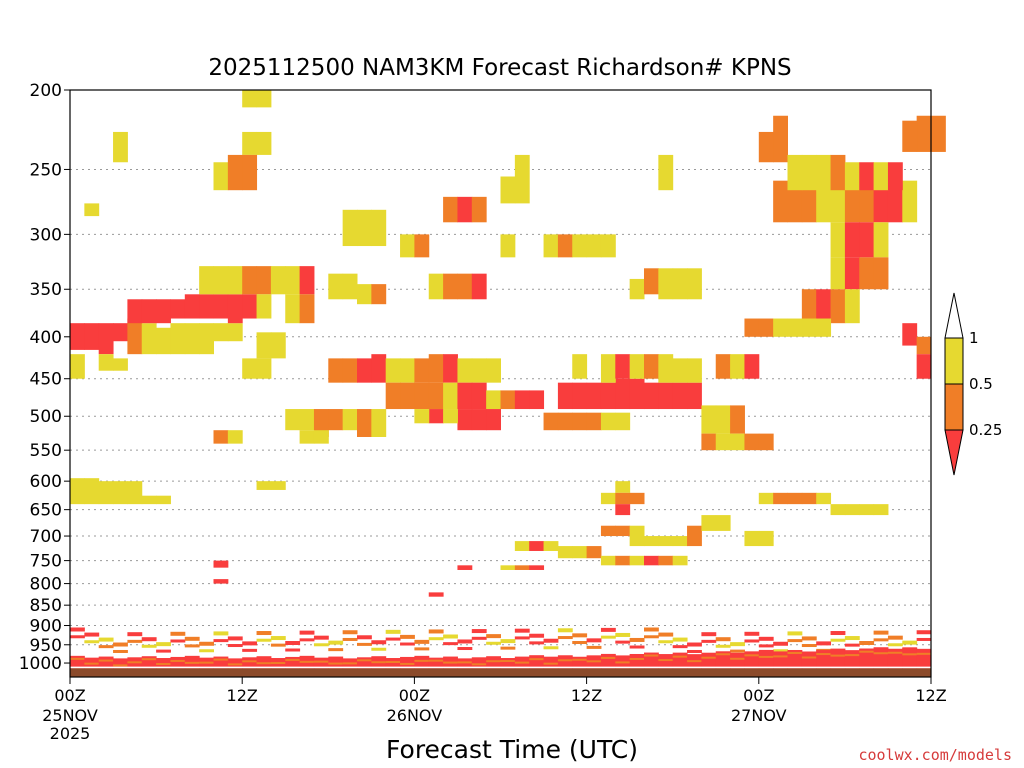 The image size is (1024, 768). I want to click on y-tick-label: 550, so click(46, 451).